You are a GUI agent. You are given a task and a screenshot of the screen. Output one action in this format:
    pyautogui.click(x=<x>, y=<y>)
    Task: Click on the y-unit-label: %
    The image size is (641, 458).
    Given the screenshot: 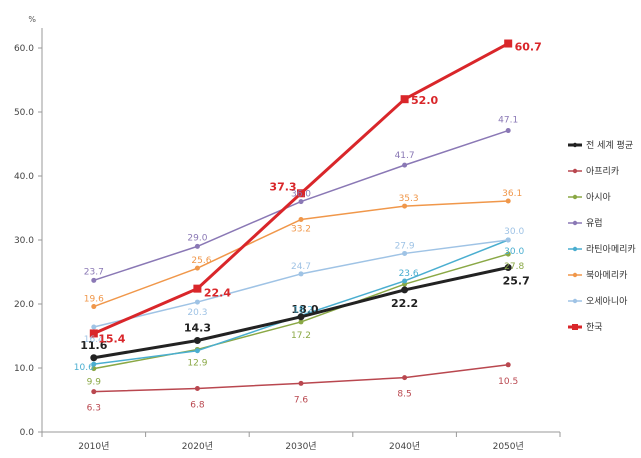 What is the action you would take?
    pyautogui.click(x=32, y=19)
    